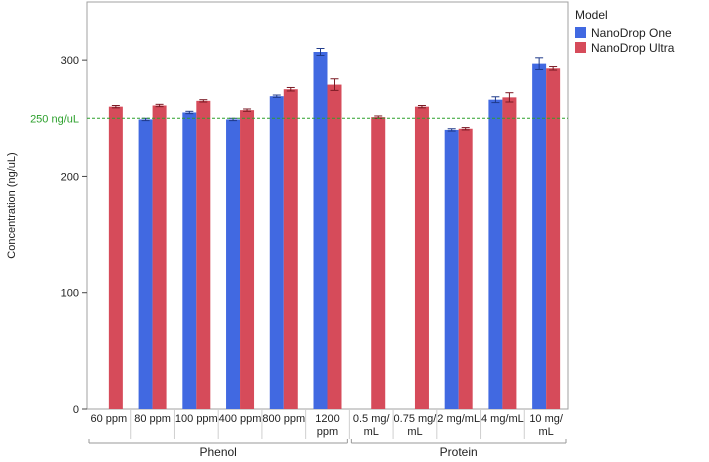 This screenshot has width=709, height=462. Describe the element at coordinates (327, 432) in the screenshot. I see `category-label: ppm` at that location.